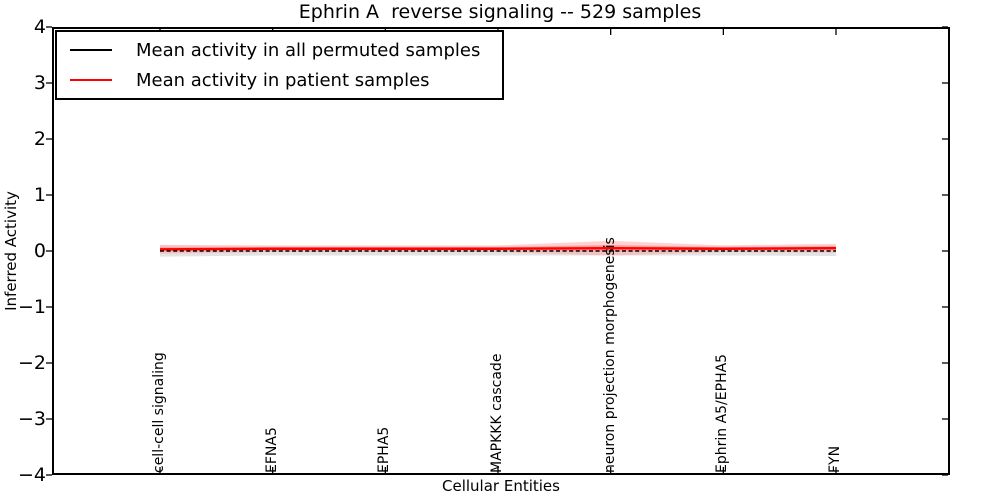 The width and height of the screenshot is (1000, 500). What do you see at coordinates (498, 248) in the screenshot?
I see `patient-mean-line` at bounding box center [498, 248].